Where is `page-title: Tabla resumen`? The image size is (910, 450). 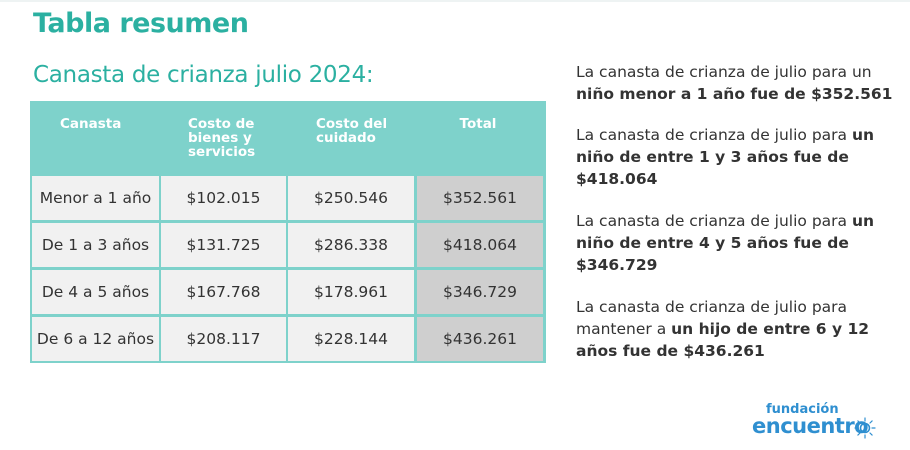 page-title: Tabla resumen is located at coordinates (141, 23).